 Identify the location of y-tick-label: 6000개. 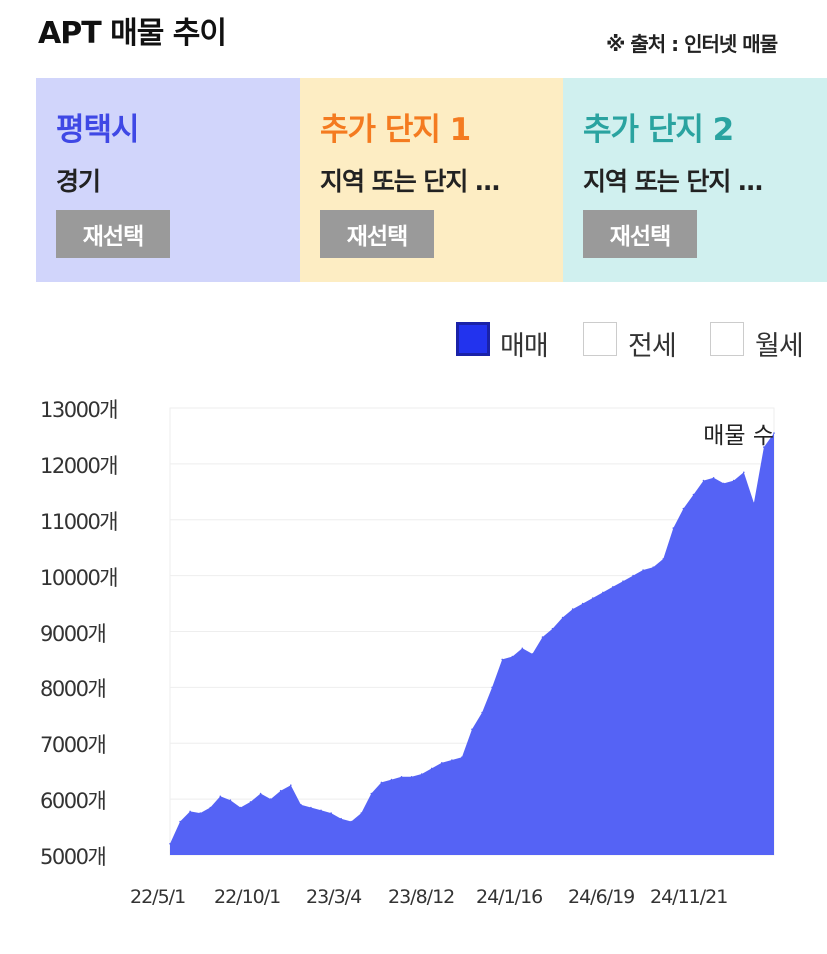
(73, 801).